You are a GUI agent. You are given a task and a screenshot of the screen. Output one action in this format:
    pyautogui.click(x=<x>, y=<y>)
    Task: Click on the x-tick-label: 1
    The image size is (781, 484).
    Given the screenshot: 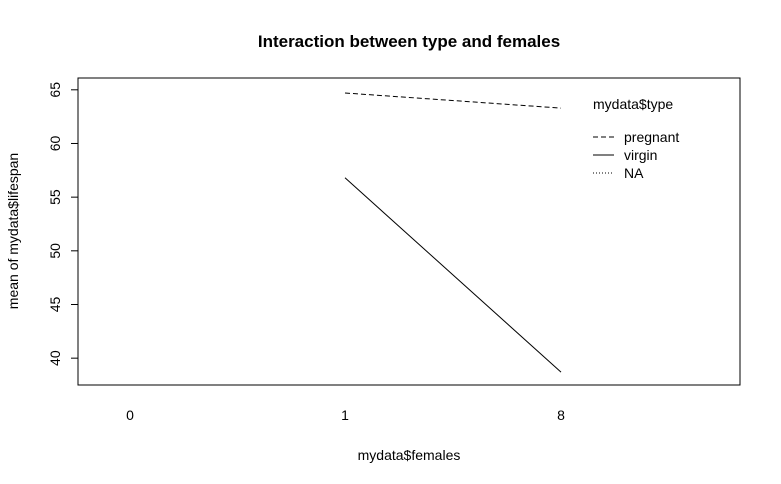 What is the action you would take?
    pyautogui.click(x=345, y=415)
    